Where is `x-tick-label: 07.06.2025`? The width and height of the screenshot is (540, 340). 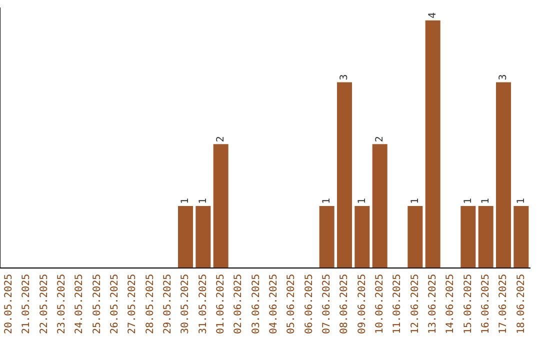
x-tick-label: 07.06.2025 is located at coordinates (326, 304).